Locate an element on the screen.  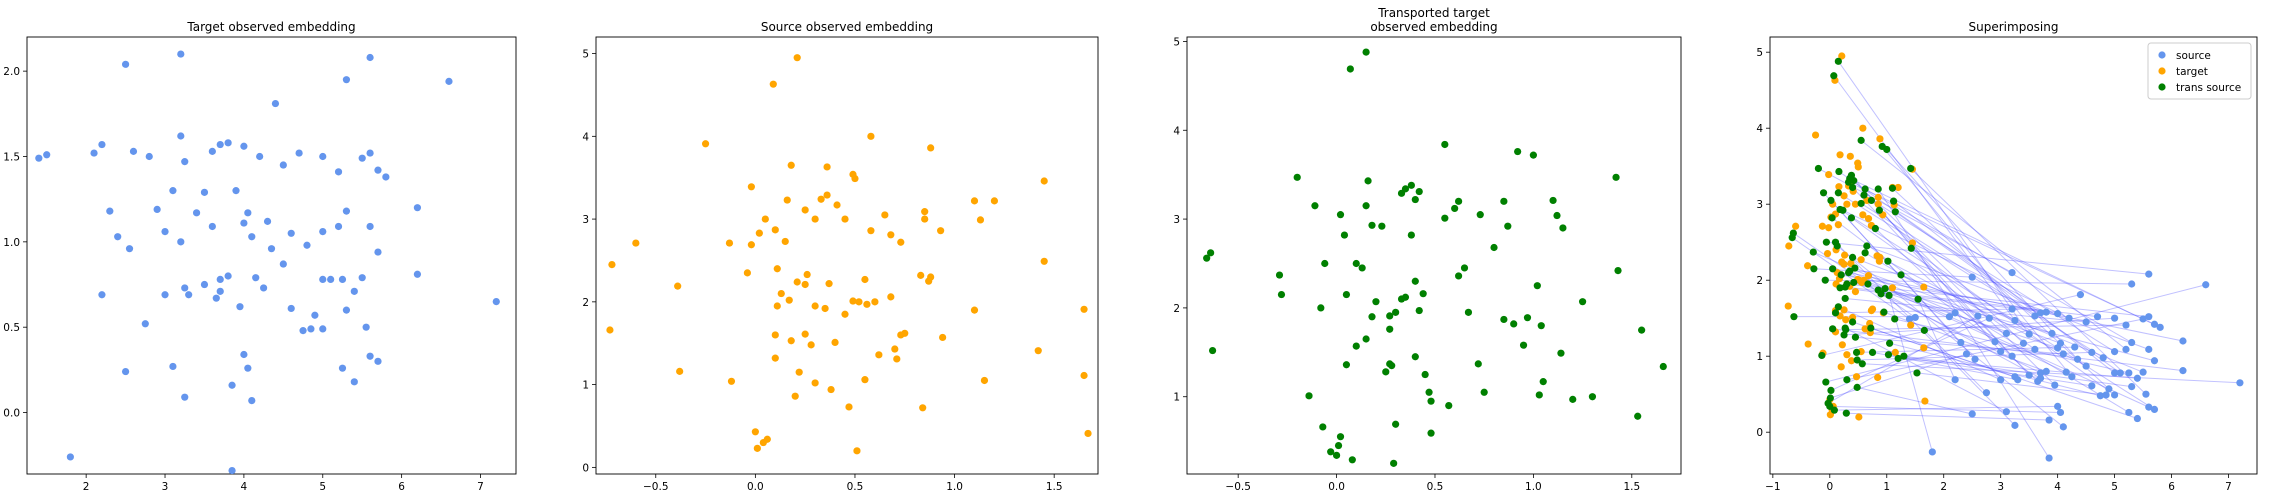
x-tick-label: 3 is located at coordinates (2000, 487).